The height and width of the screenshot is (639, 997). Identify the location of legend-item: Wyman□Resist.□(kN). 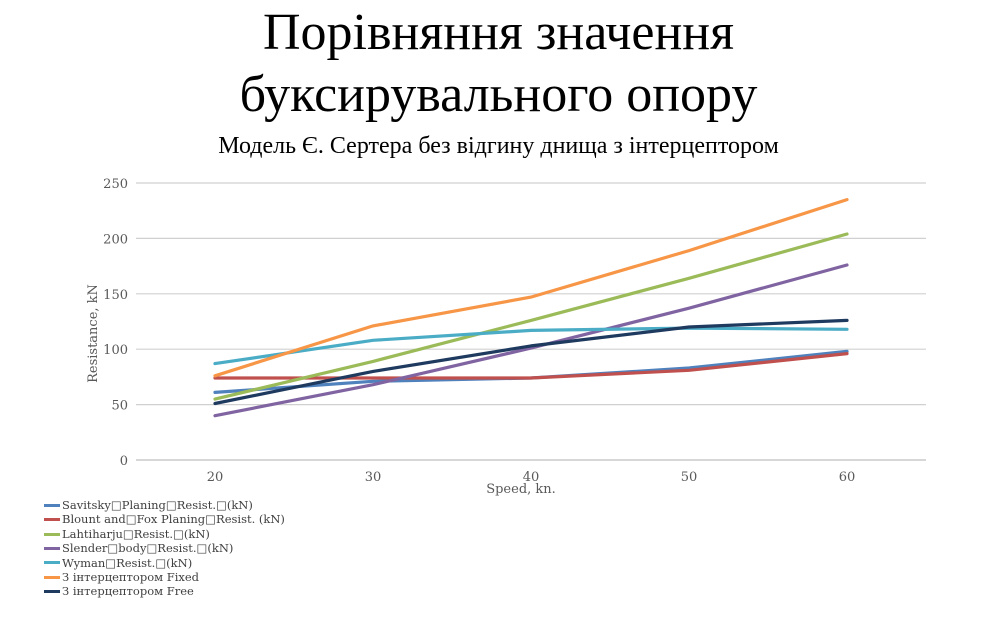
(164, 563).